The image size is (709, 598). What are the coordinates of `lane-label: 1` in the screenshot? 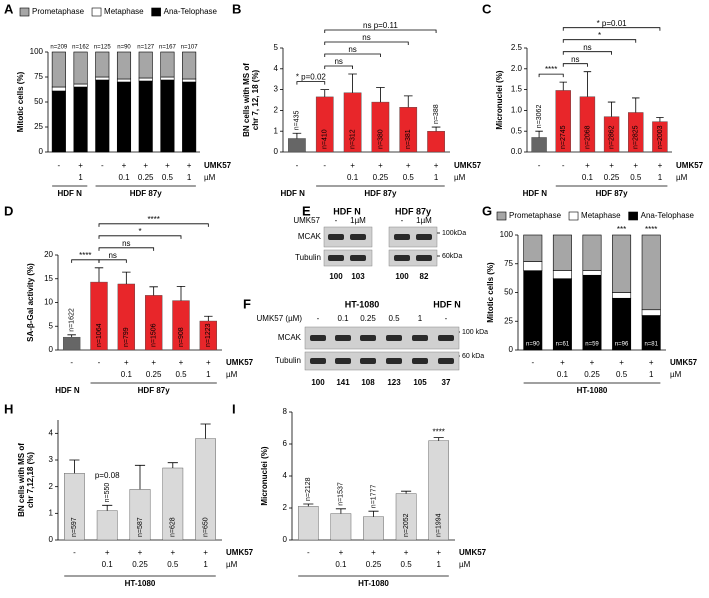 It's located at (420, 318).